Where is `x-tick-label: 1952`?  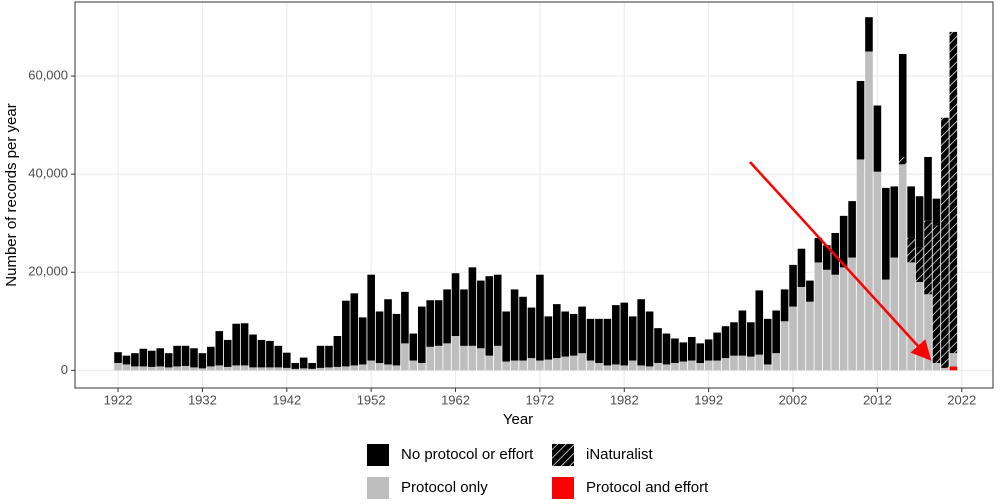
x-tick-label: 1952 is located at coordinates (371, 399).